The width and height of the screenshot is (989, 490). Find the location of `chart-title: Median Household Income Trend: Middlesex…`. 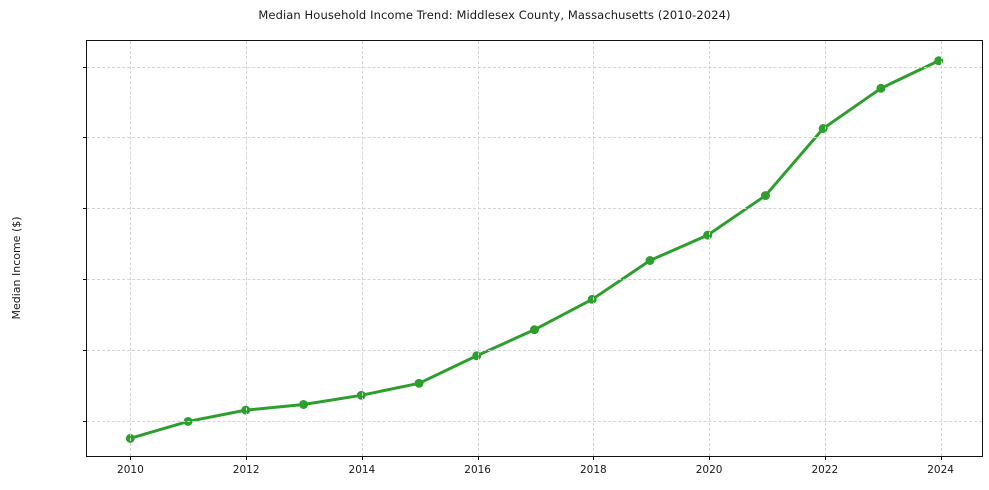

chart-title: Median Household Income Trend: Middlesex… is located at coordinates (494, 15).